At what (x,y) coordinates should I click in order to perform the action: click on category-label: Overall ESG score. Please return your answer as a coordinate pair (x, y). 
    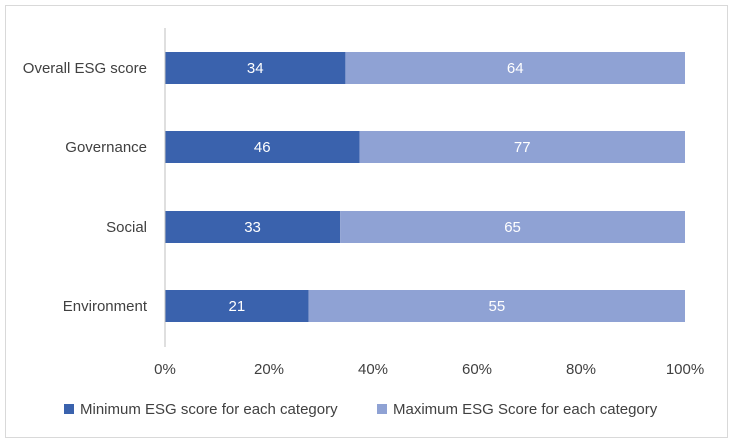
    Looking at the image, I should click on (85, 68).